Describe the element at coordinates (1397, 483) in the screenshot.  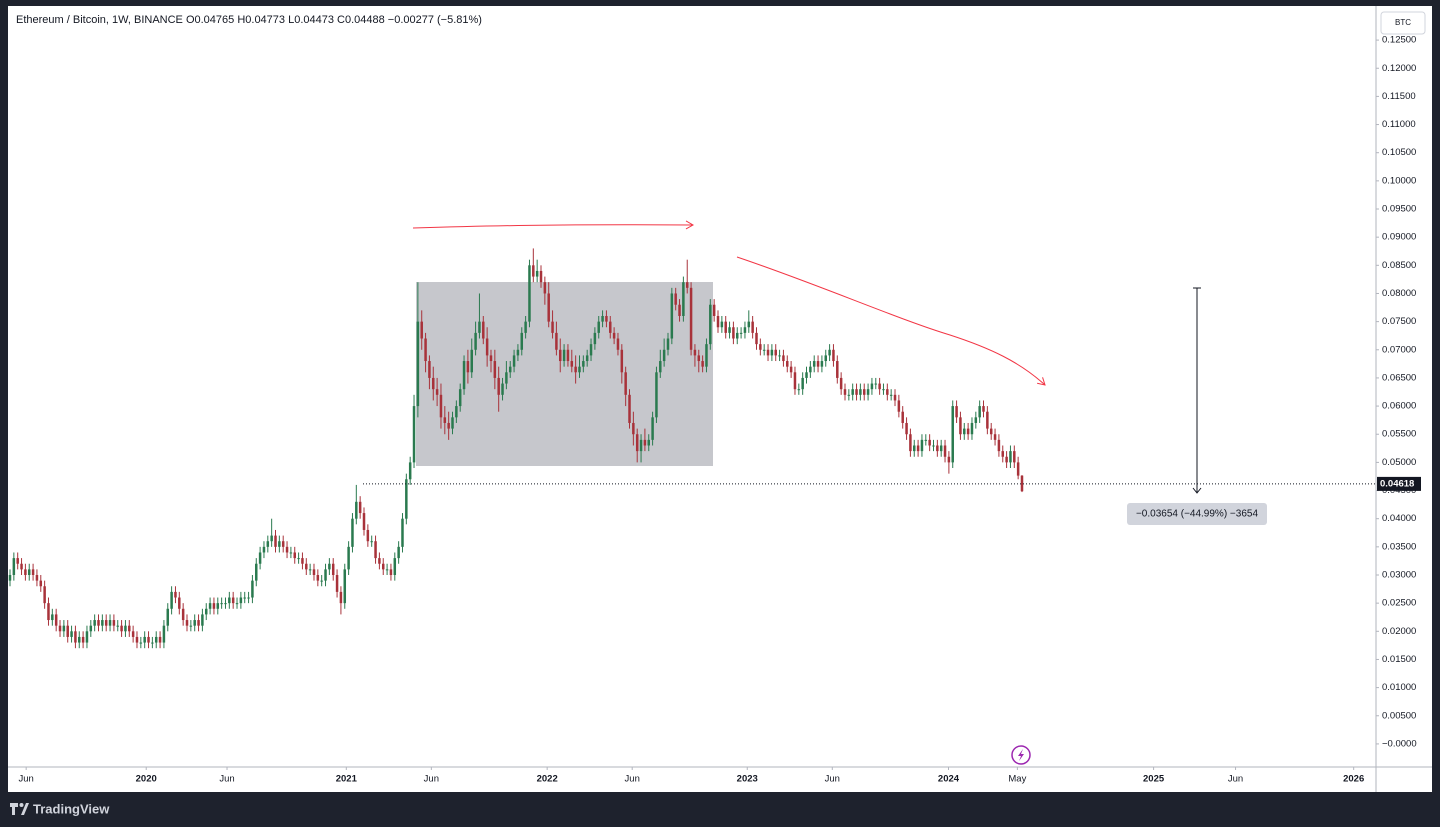
I see `price-tag-label: 0.04618` at that location.